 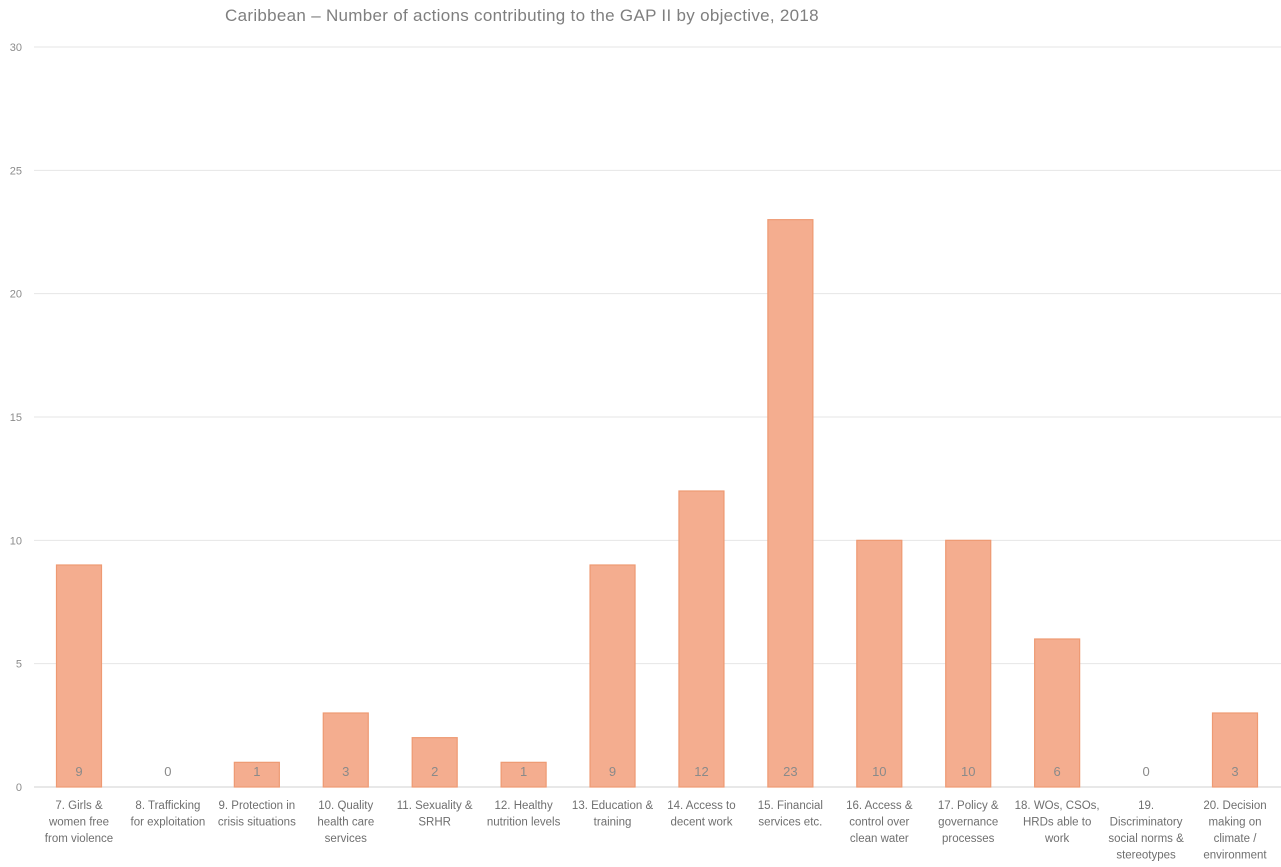 I want to click on x-tick-label-line: women free, so click(x=78, y=823).